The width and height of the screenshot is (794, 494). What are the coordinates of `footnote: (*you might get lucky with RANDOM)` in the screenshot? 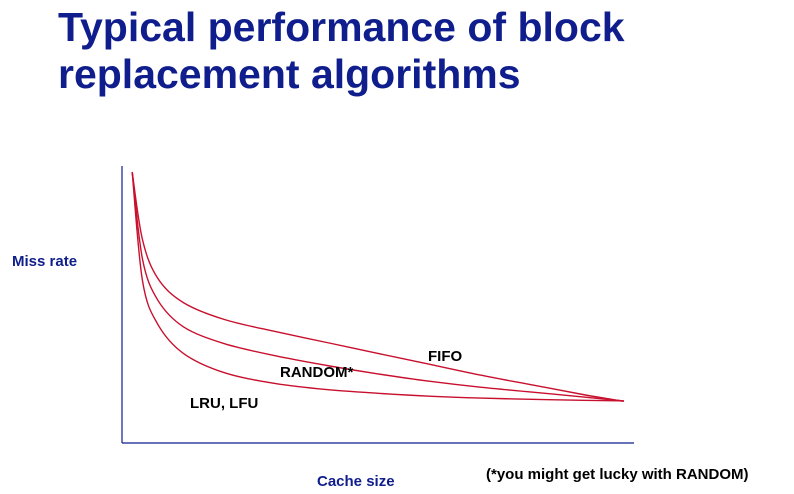 It's located at (617, 474).